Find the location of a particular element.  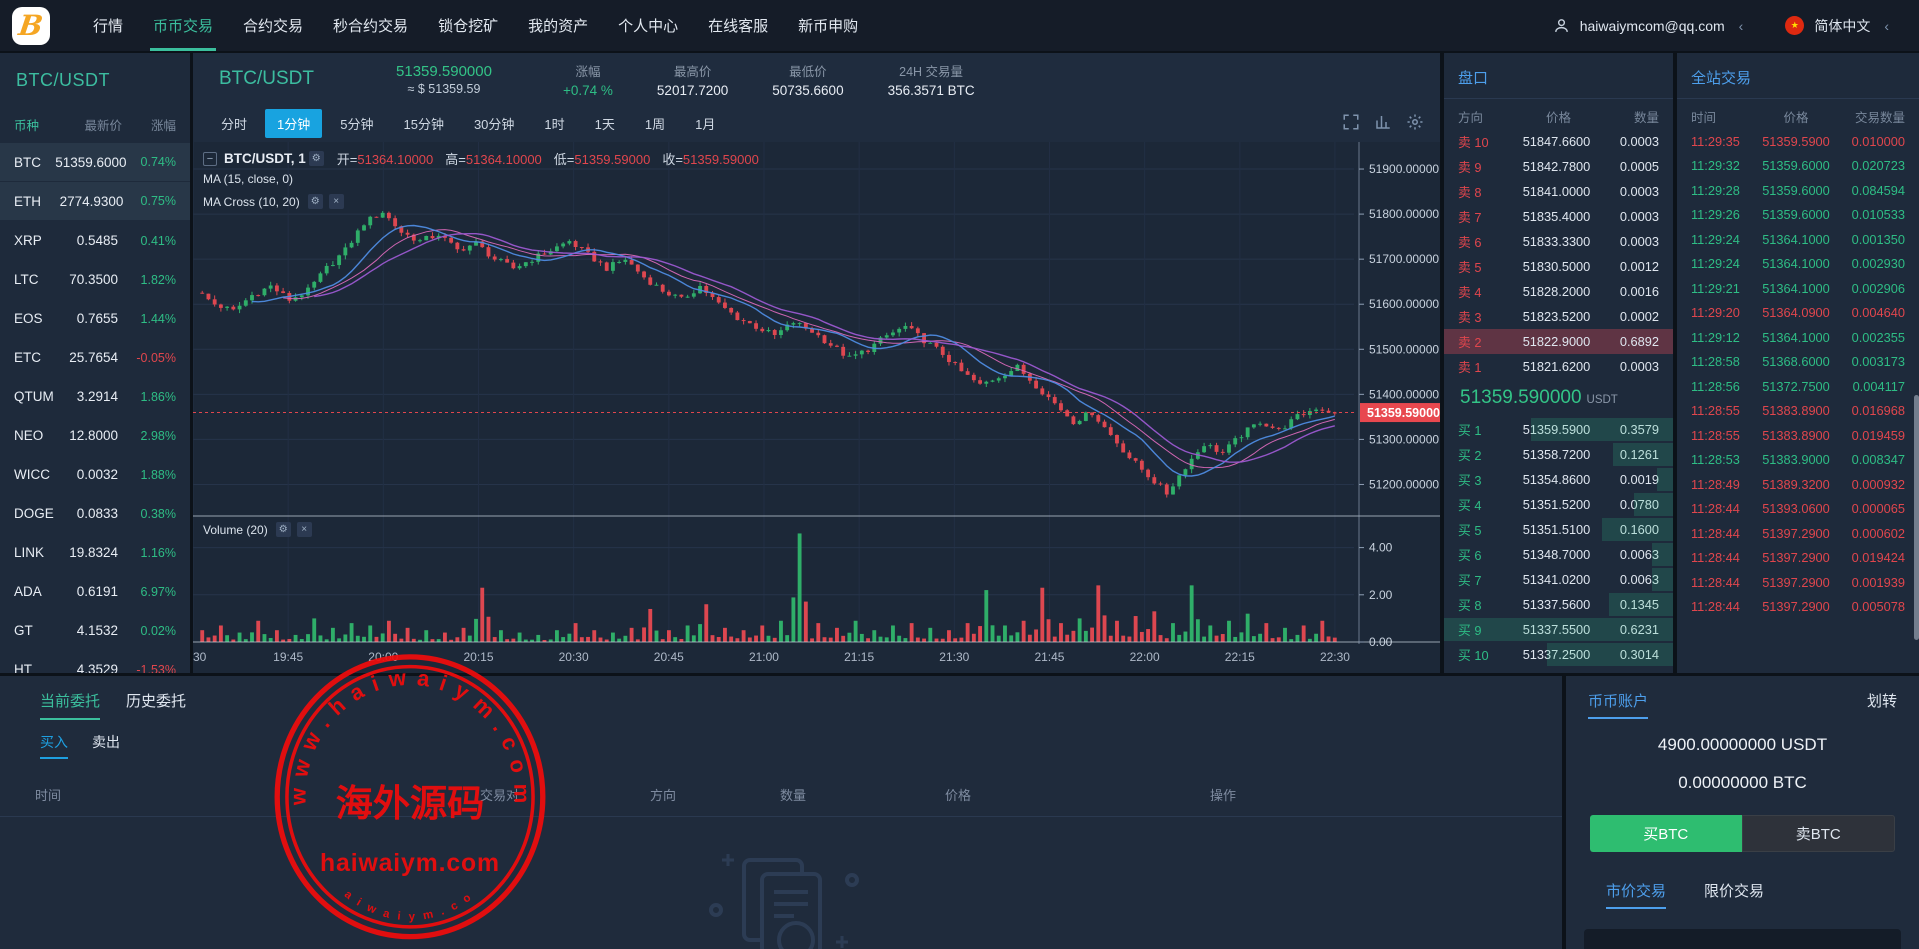

market-row-QTUM: QTUM 3.2914 1.86% is located at coordinates (95, 396).